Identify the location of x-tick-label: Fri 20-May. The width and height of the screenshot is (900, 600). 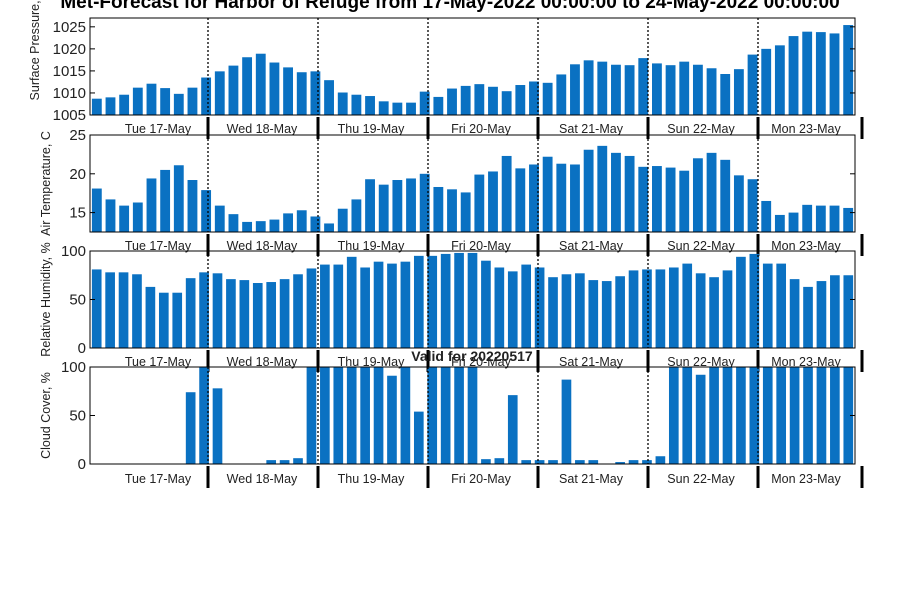
(481, 479).